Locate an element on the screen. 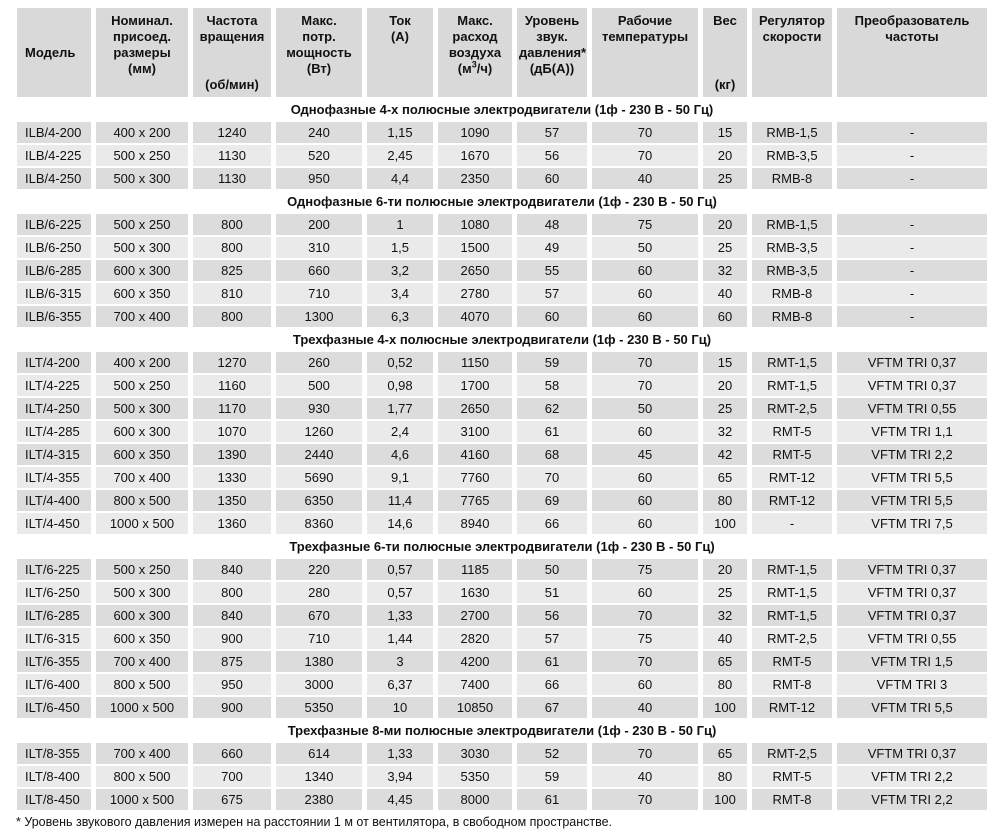 The width and height of the screenshot is (1000, 829). cell-rpm: 1170 is located at coordinates (232, 408).